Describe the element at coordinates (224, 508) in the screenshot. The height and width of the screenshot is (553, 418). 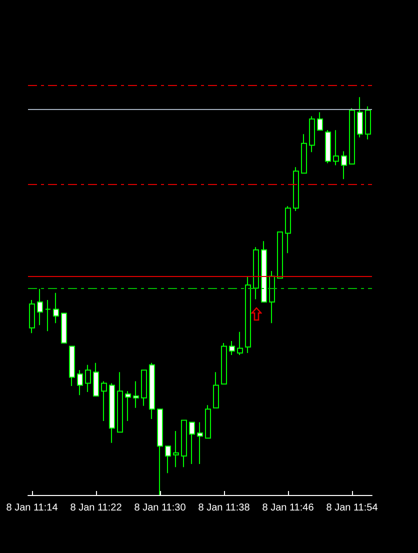
I see `x-tick-label: 8 Jan 11:38` at that location.